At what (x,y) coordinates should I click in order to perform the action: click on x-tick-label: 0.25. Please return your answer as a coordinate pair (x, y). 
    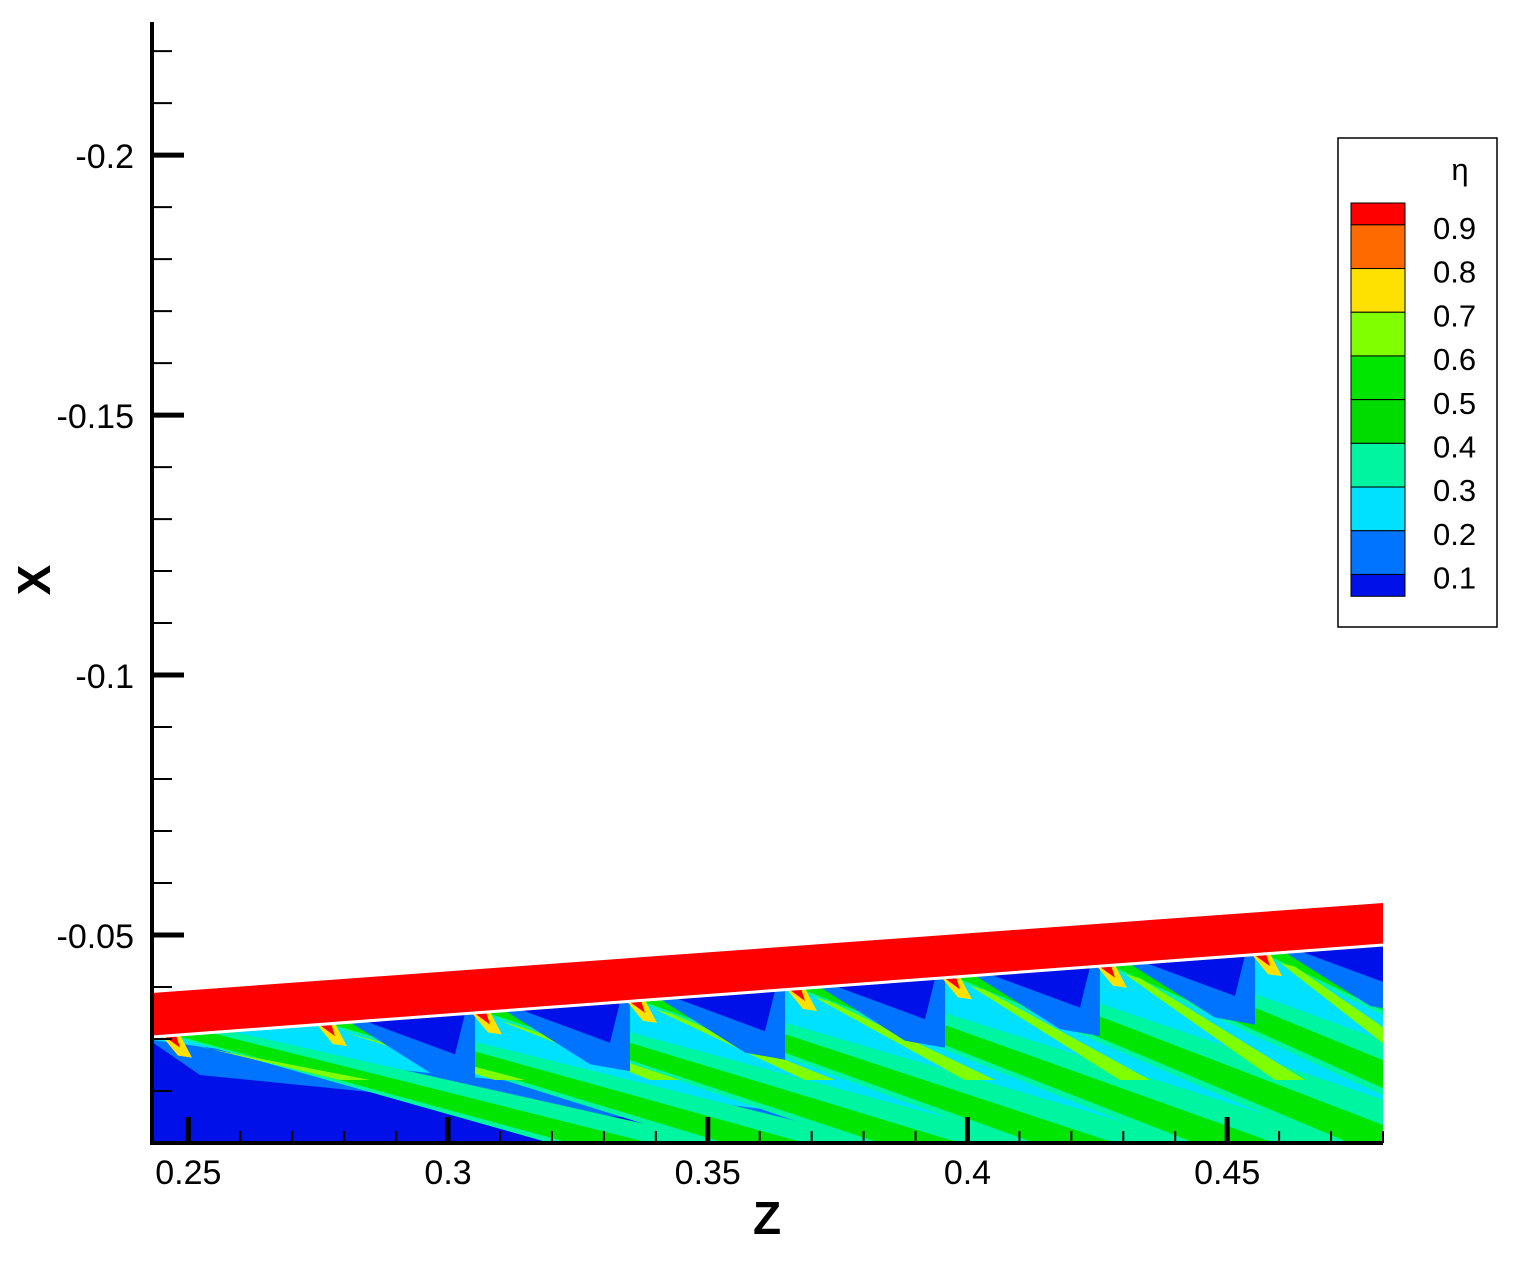
    Looking at the image, I should click on (188, 1173).